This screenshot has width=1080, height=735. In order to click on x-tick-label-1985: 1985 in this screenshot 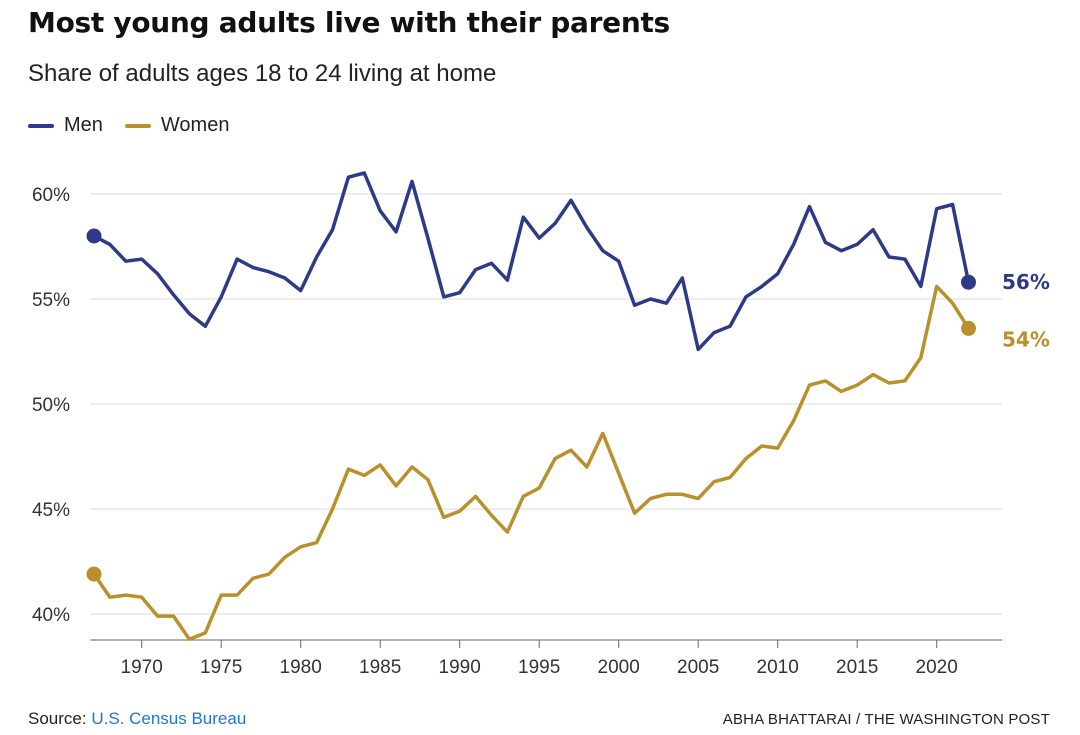, I will do `click(380, 667)`.